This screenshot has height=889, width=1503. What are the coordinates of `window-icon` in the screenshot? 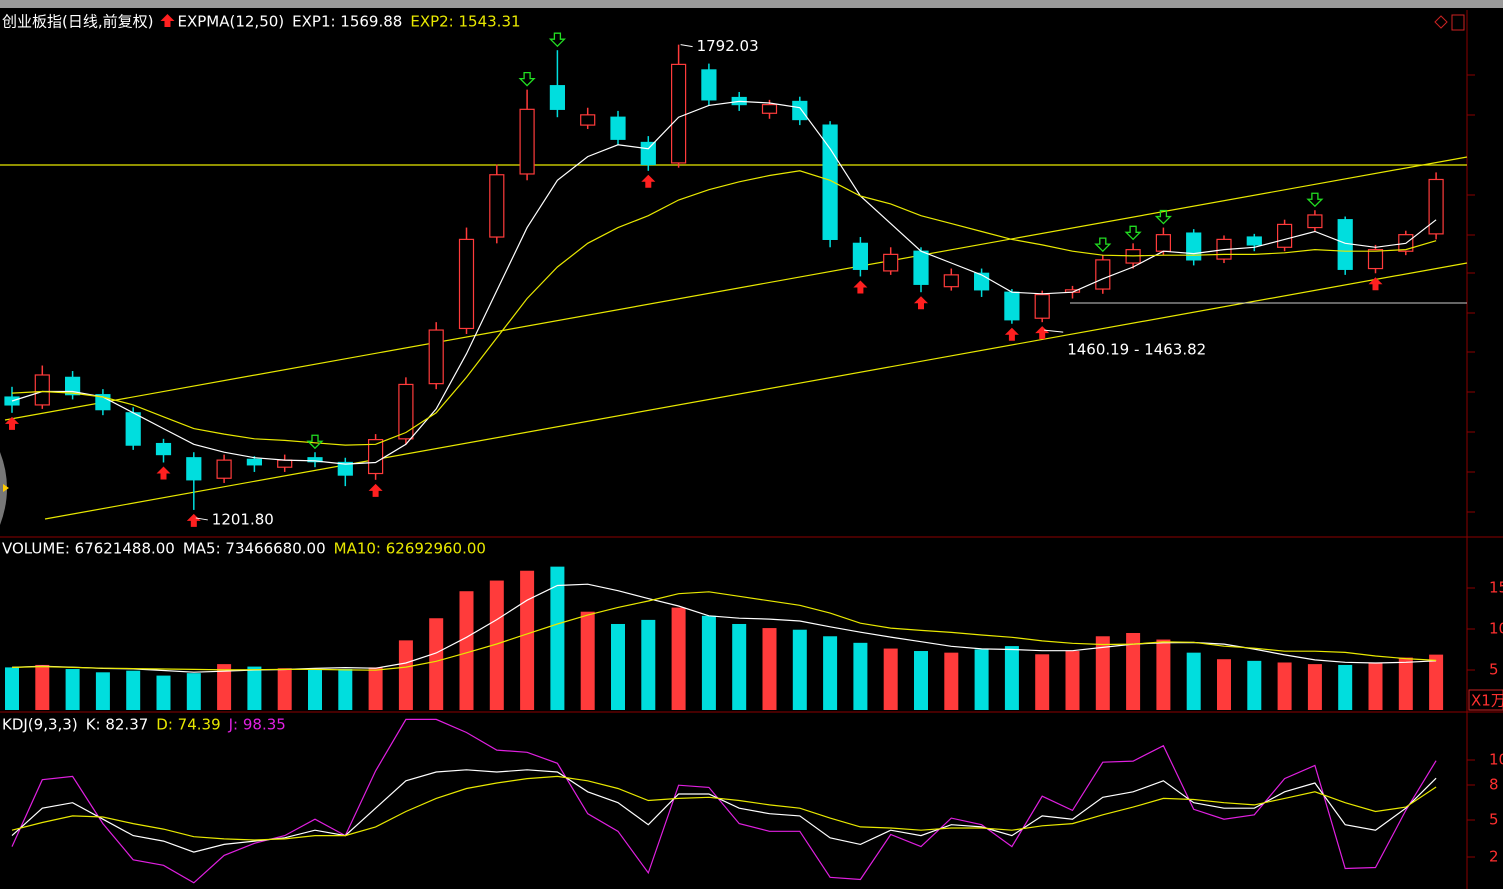 It's located at (1458, 22).